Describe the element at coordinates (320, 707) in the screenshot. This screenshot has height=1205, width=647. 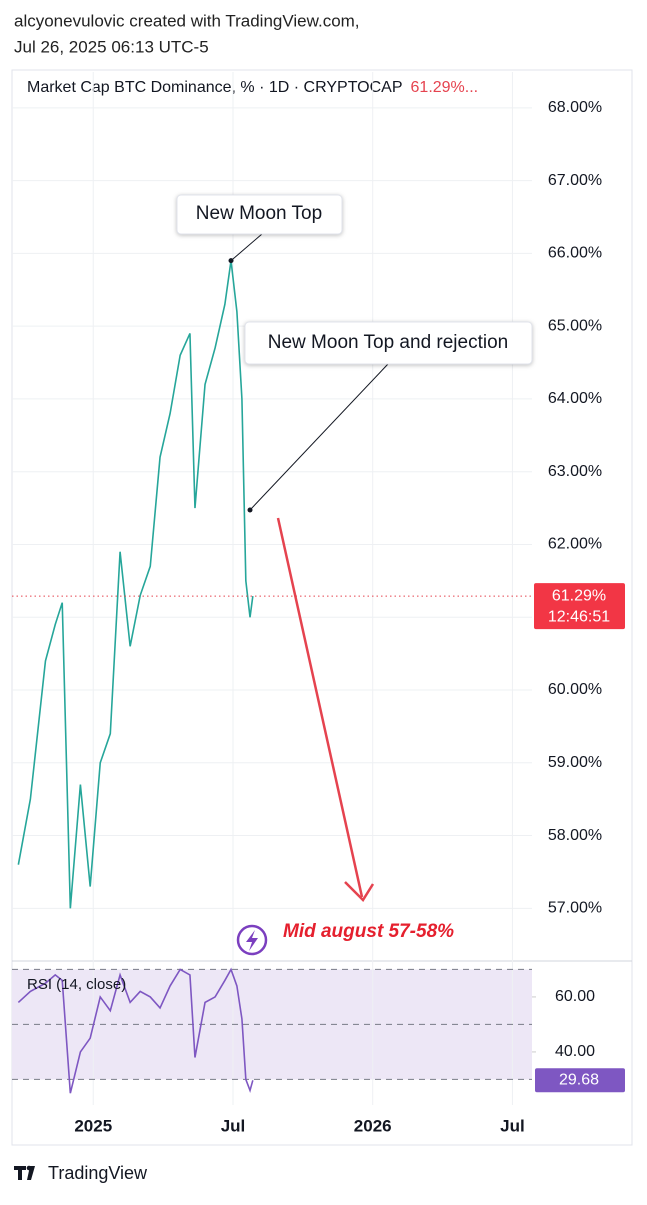
I see `forecast-arrow` at that location.